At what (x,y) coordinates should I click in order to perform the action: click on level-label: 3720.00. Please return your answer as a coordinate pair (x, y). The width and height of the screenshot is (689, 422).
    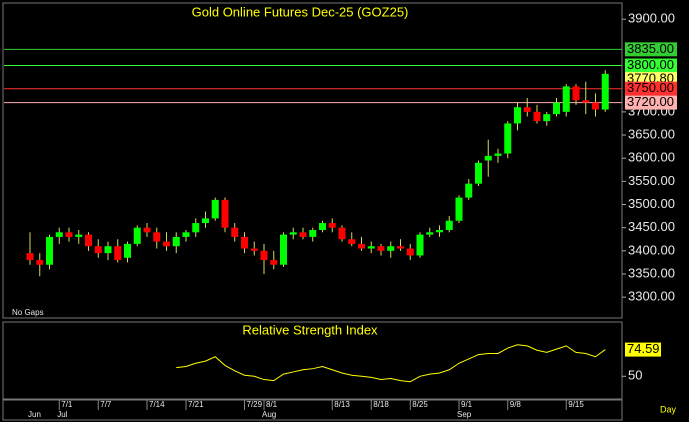
    Looking at the image, I should click on (650, 101).